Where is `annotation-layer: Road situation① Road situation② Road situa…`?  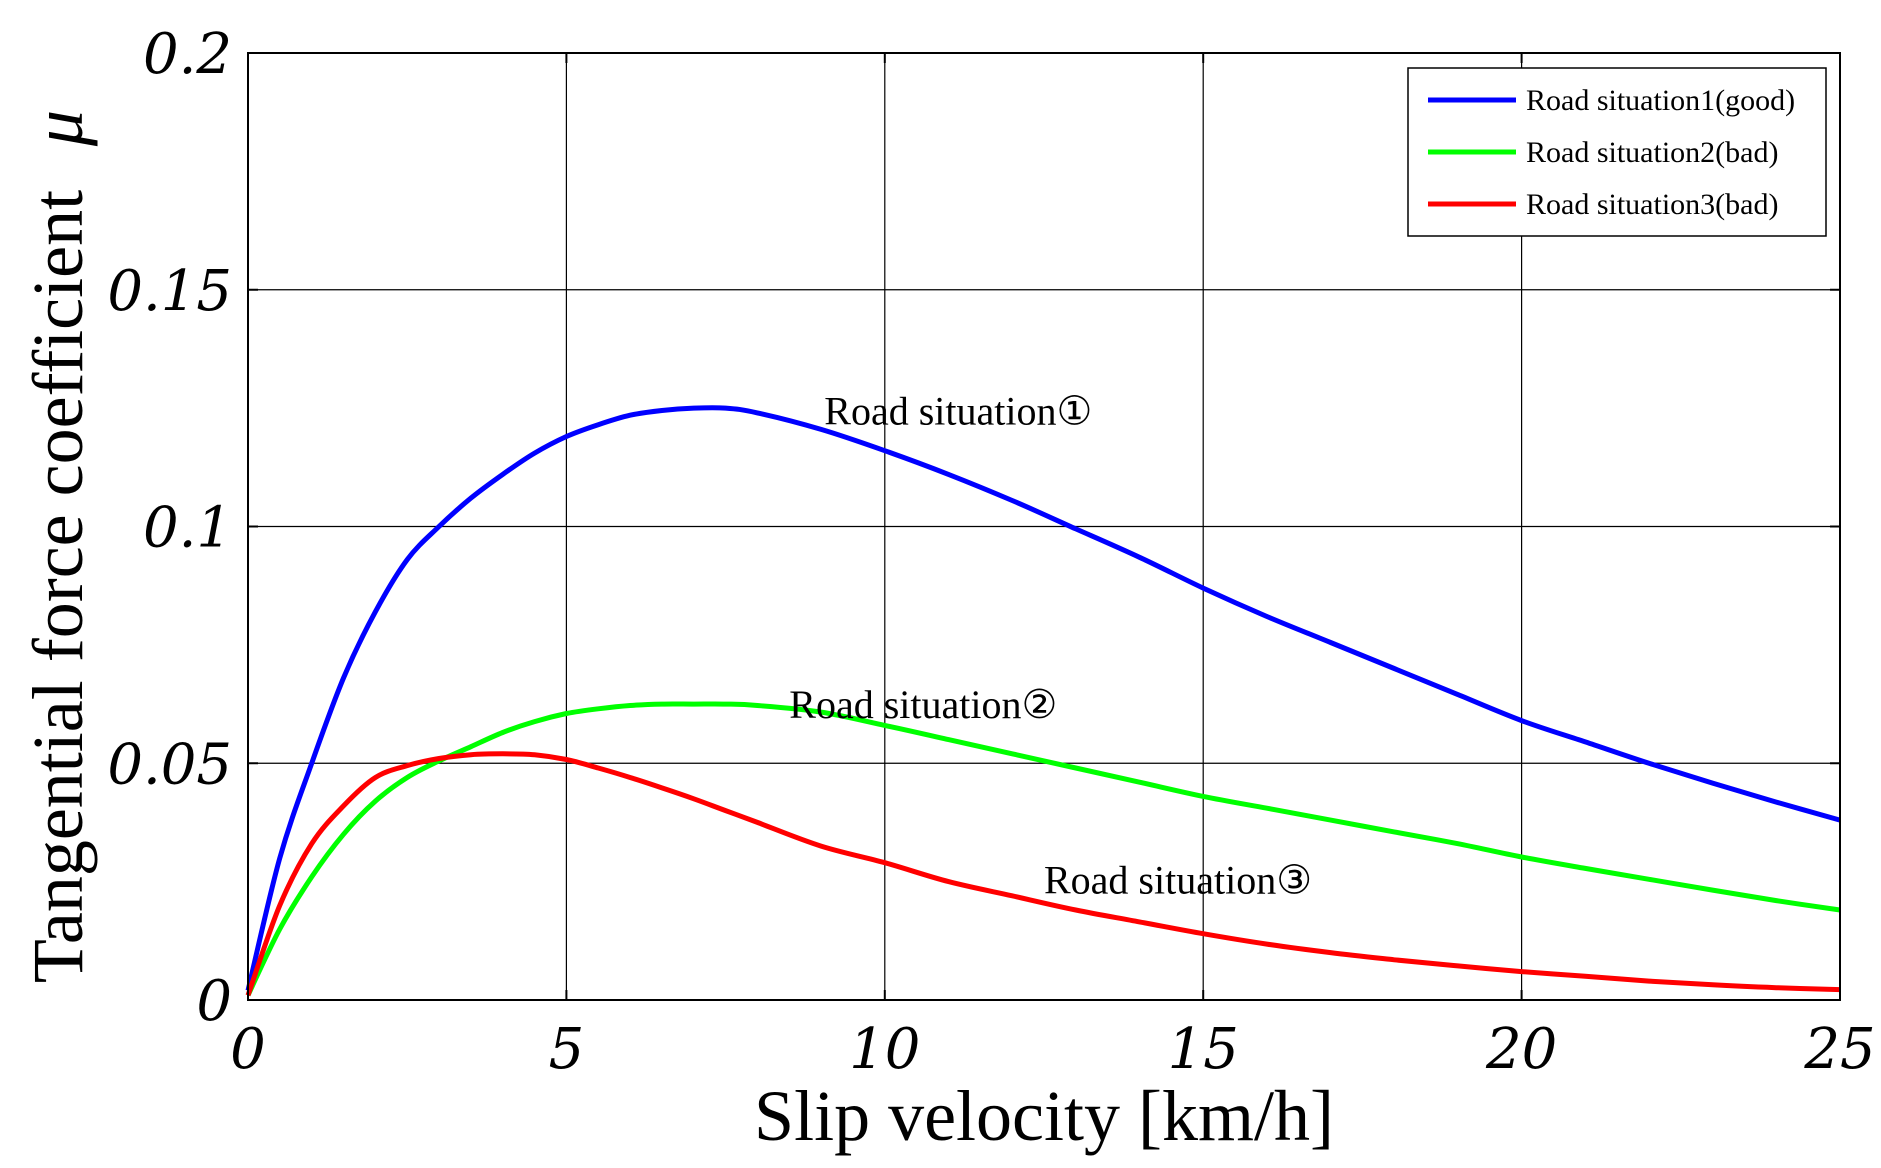 annotation-layer: Road situation① Road situation② Road situa… is located at coordinates (1050, 645).